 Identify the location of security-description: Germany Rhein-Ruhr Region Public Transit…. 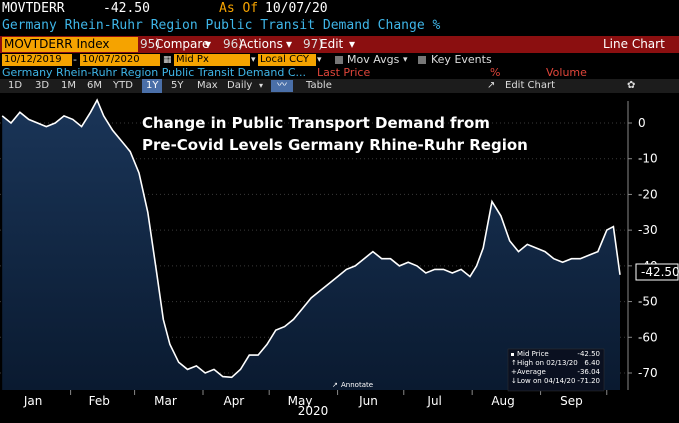
(221, 25).